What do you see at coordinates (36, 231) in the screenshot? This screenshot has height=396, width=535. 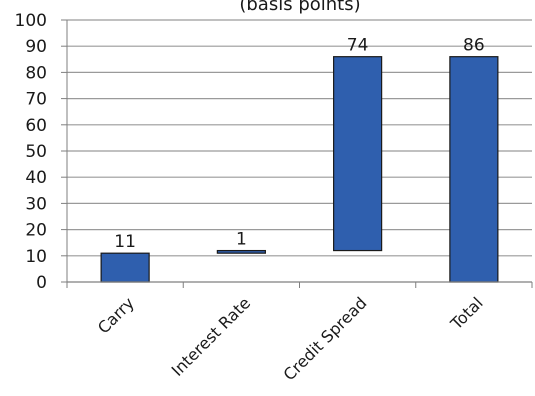 I see `y-tick-label: 20` at bounding box center [36, 231].